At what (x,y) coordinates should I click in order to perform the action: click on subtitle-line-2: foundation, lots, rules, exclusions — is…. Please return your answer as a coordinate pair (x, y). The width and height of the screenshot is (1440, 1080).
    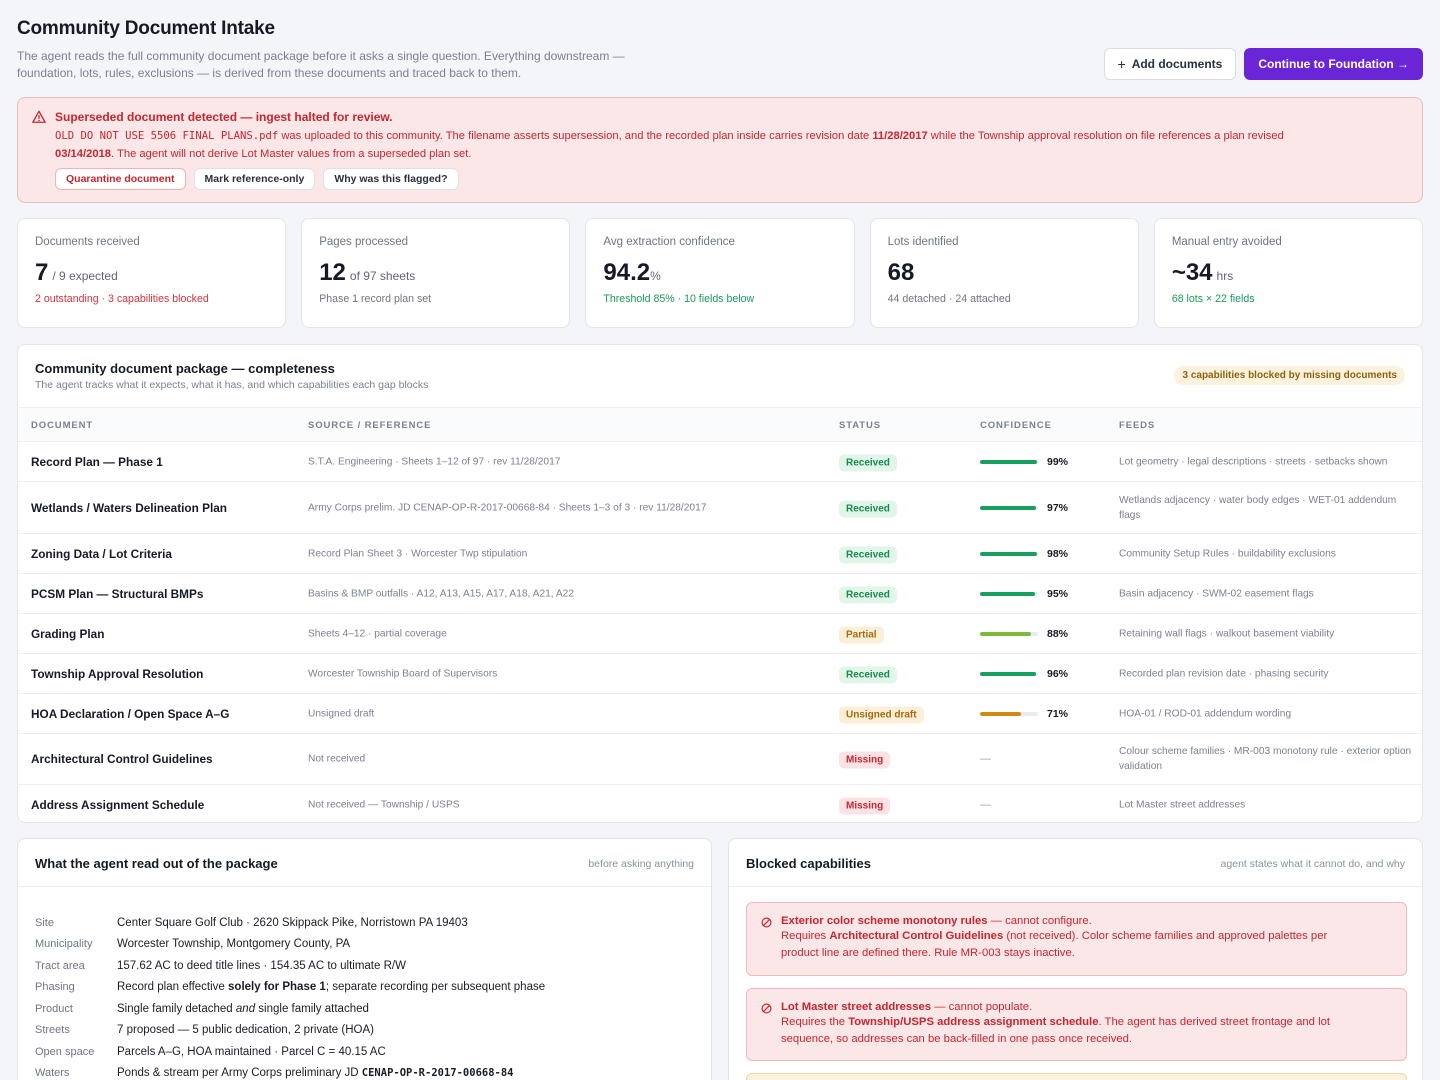
    Looking at the image, I should click on (269, 73).